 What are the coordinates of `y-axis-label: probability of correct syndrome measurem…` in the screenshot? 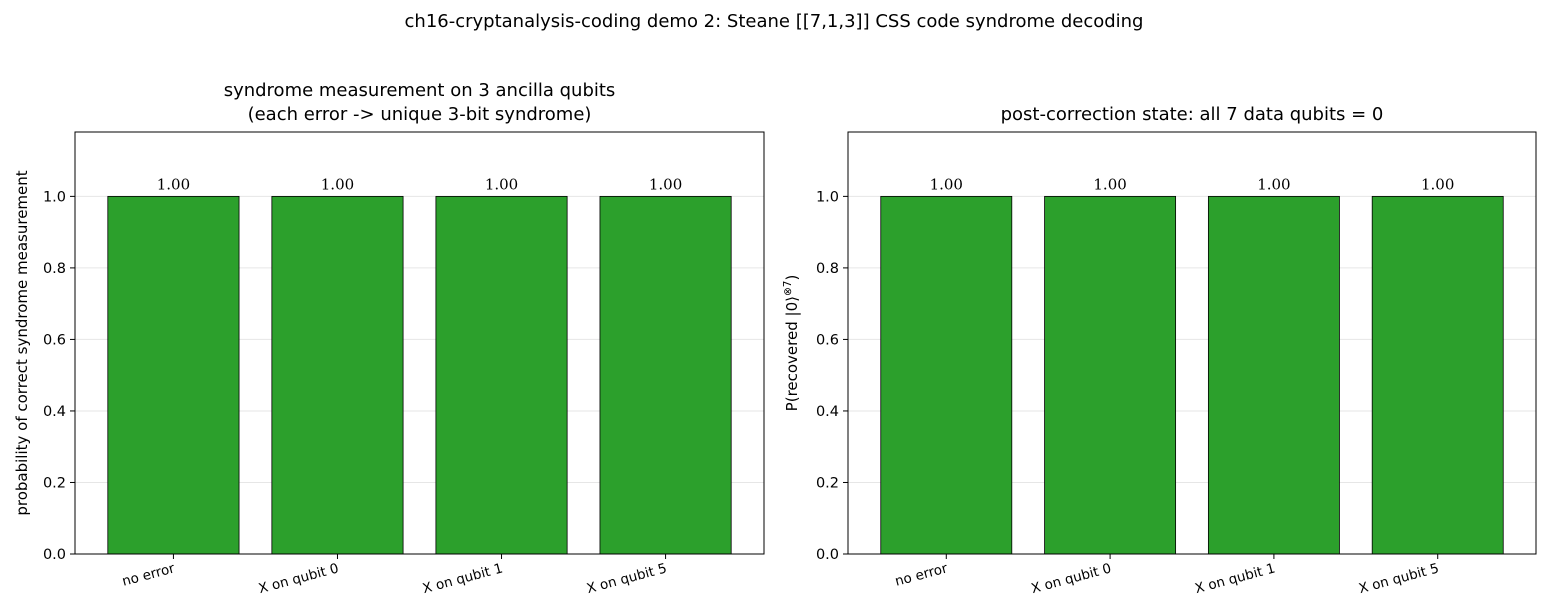 It's located at (22, 342).